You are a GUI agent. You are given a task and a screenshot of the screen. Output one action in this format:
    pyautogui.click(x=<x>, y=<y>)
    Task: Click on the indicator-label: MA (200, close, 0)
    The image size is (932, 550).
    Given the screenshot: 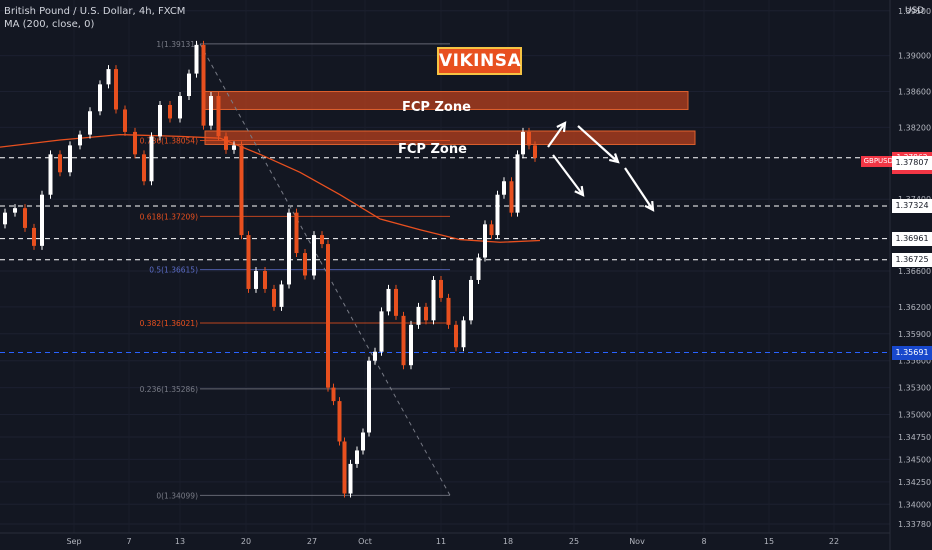 What is the action you would take?
    pyautogui.click(x=49, y=24)
    